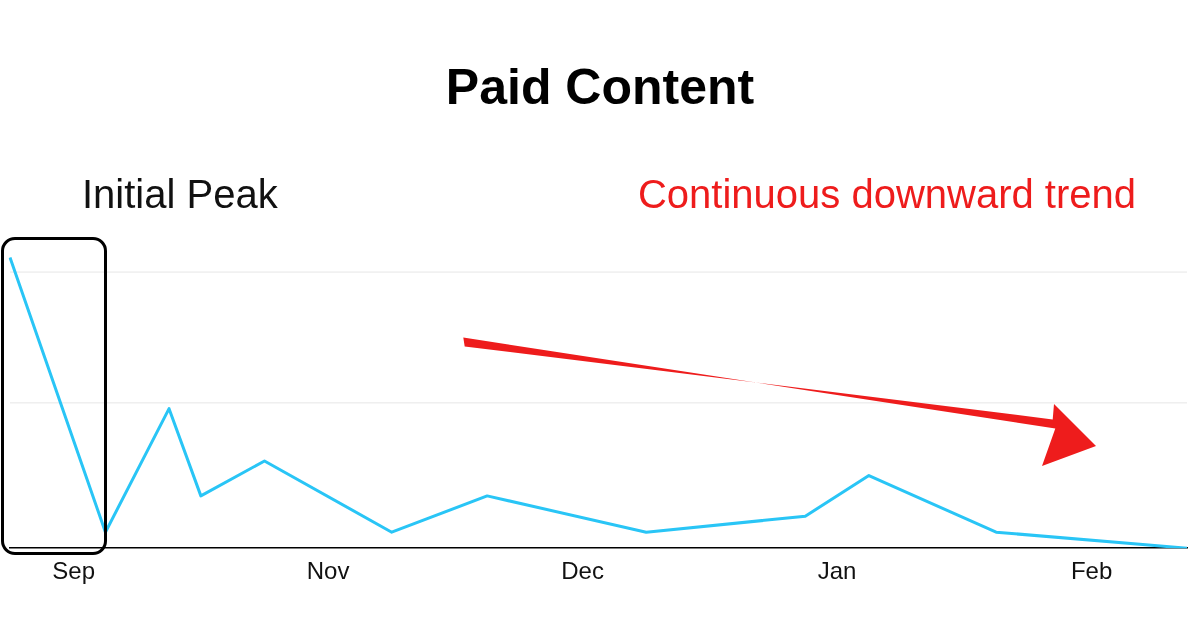  What do you see at coordinates (886, 194) in the screenshot?
I see `text: Continuous downward trend` at bounding box center [886, 194].